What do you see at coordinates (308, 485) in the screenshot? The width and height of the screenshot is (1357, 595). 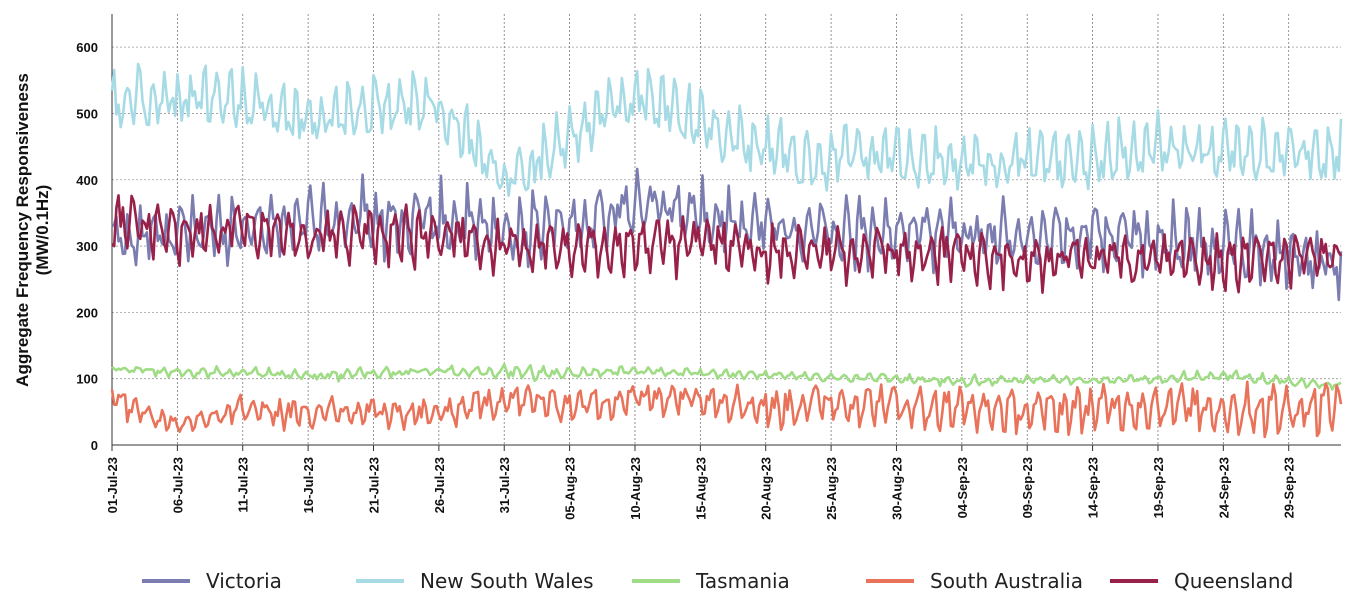 I see `x-tick-label: 16-Jul-23` at bounding box center [308, 485].